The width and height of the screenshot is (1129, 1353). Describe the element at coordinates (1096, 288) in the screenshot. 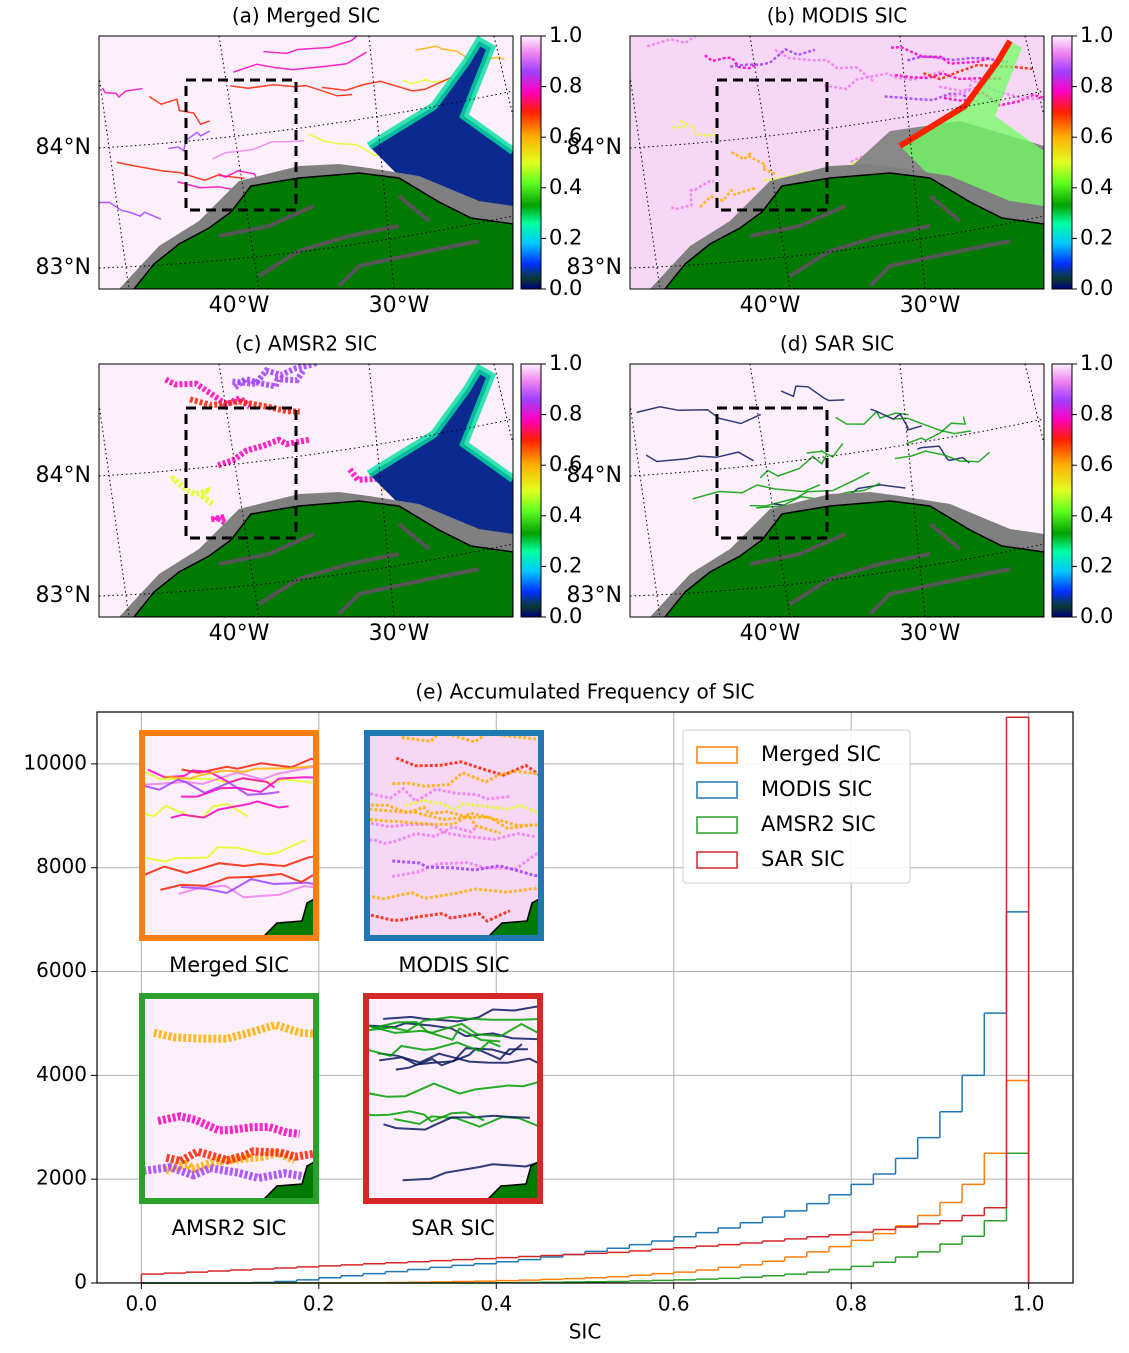

I see `colorbar-tick-label: 0.0` at that location.